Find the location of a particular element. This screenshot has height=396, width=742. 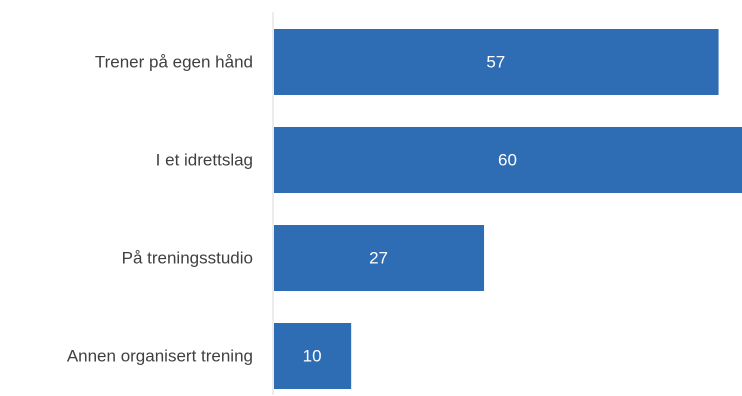

value-label: 57 is located at coordinates (495, 62).